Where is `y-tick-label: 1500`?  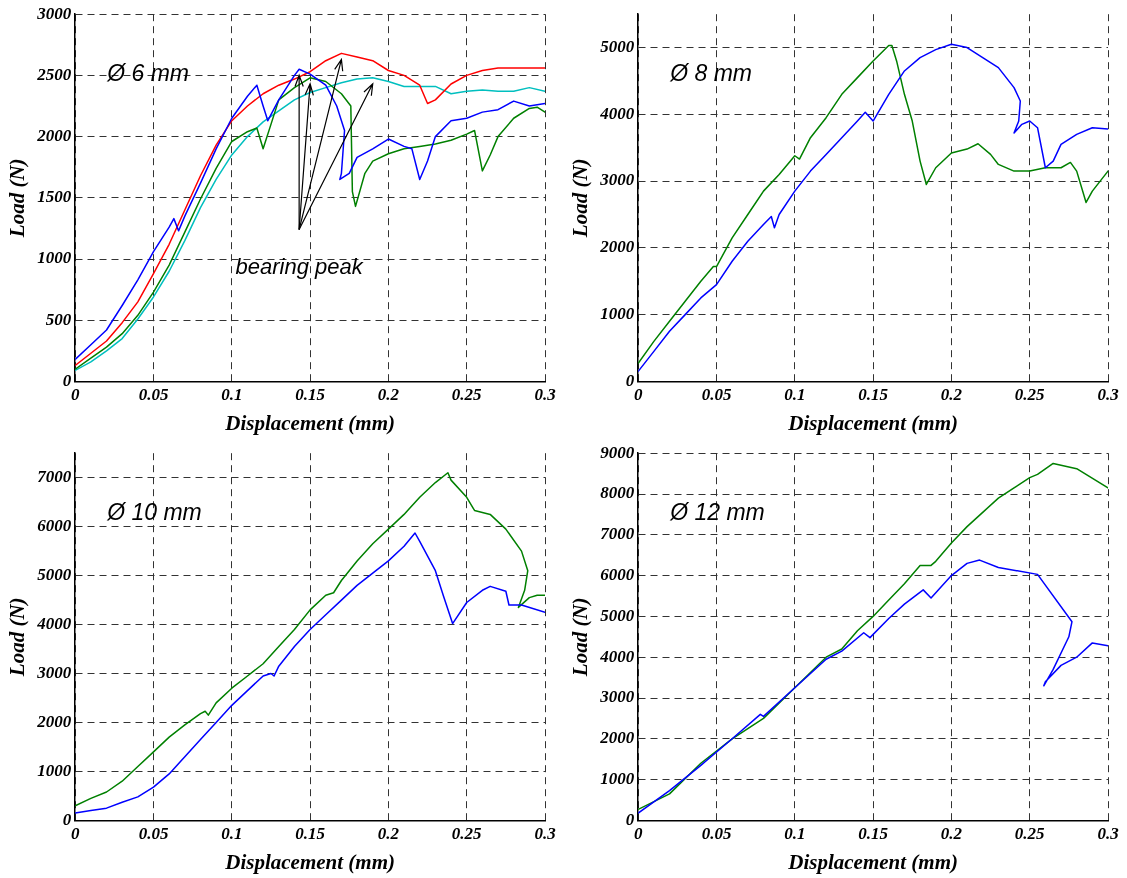
y-tick-label: 1500 is located at coordinates (54, 197).